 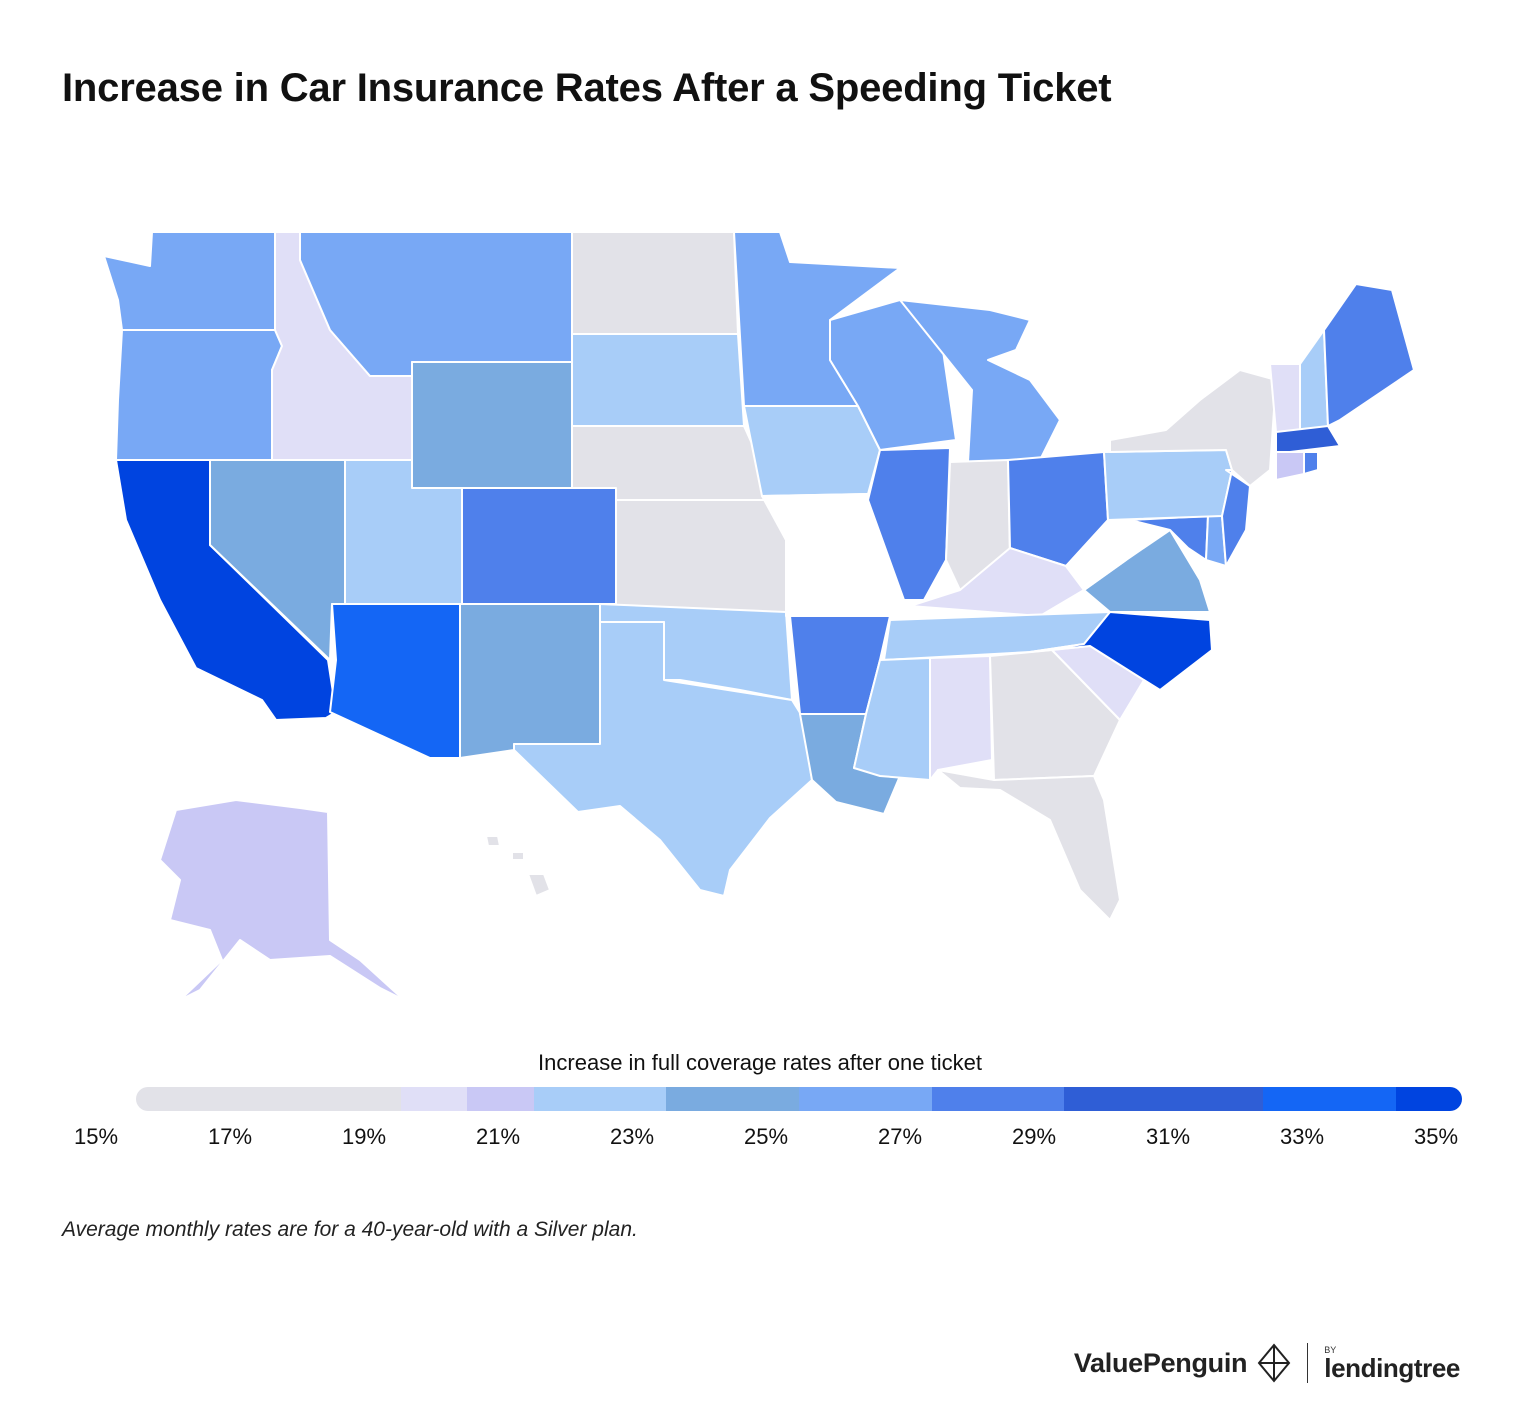 What do you see at coordinates (1330, 1349) in the screenshot?
I see `lendingtree-by-label: BY` at bounding box center [1330, 1349].